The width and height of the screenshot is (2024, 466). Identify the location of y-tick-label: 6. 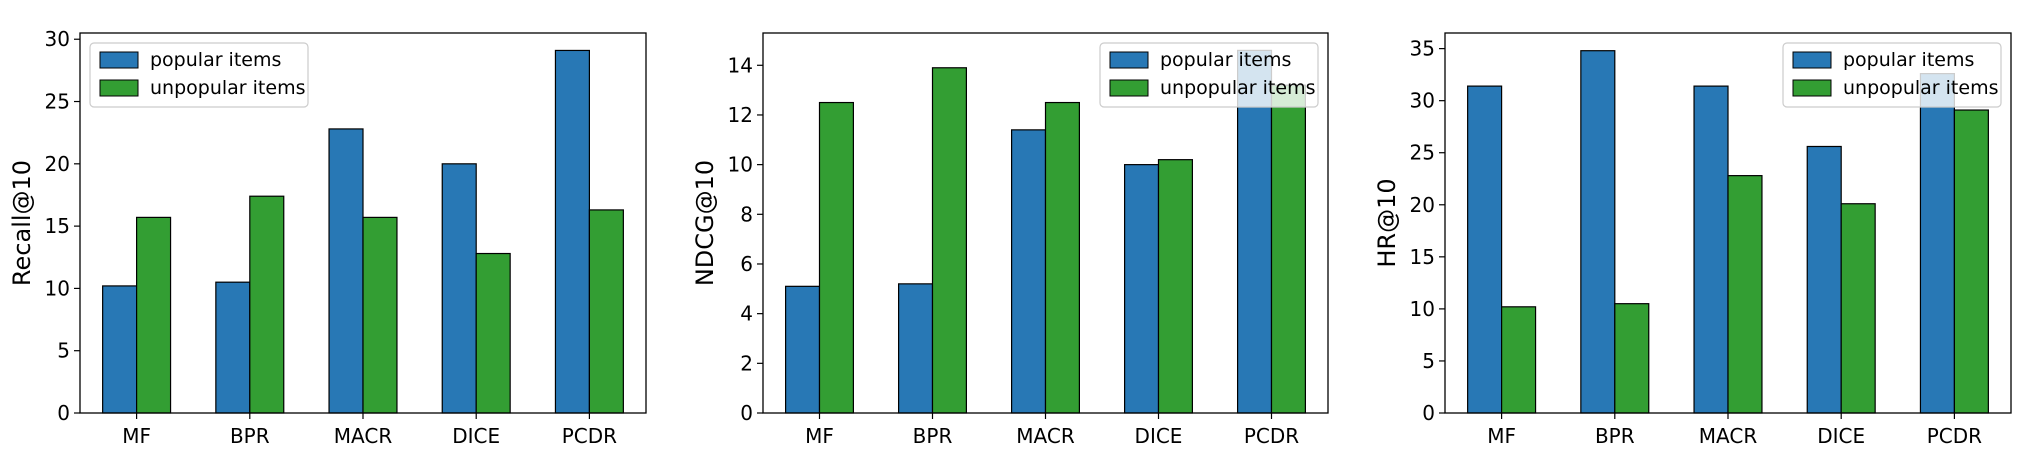
(746, 264).